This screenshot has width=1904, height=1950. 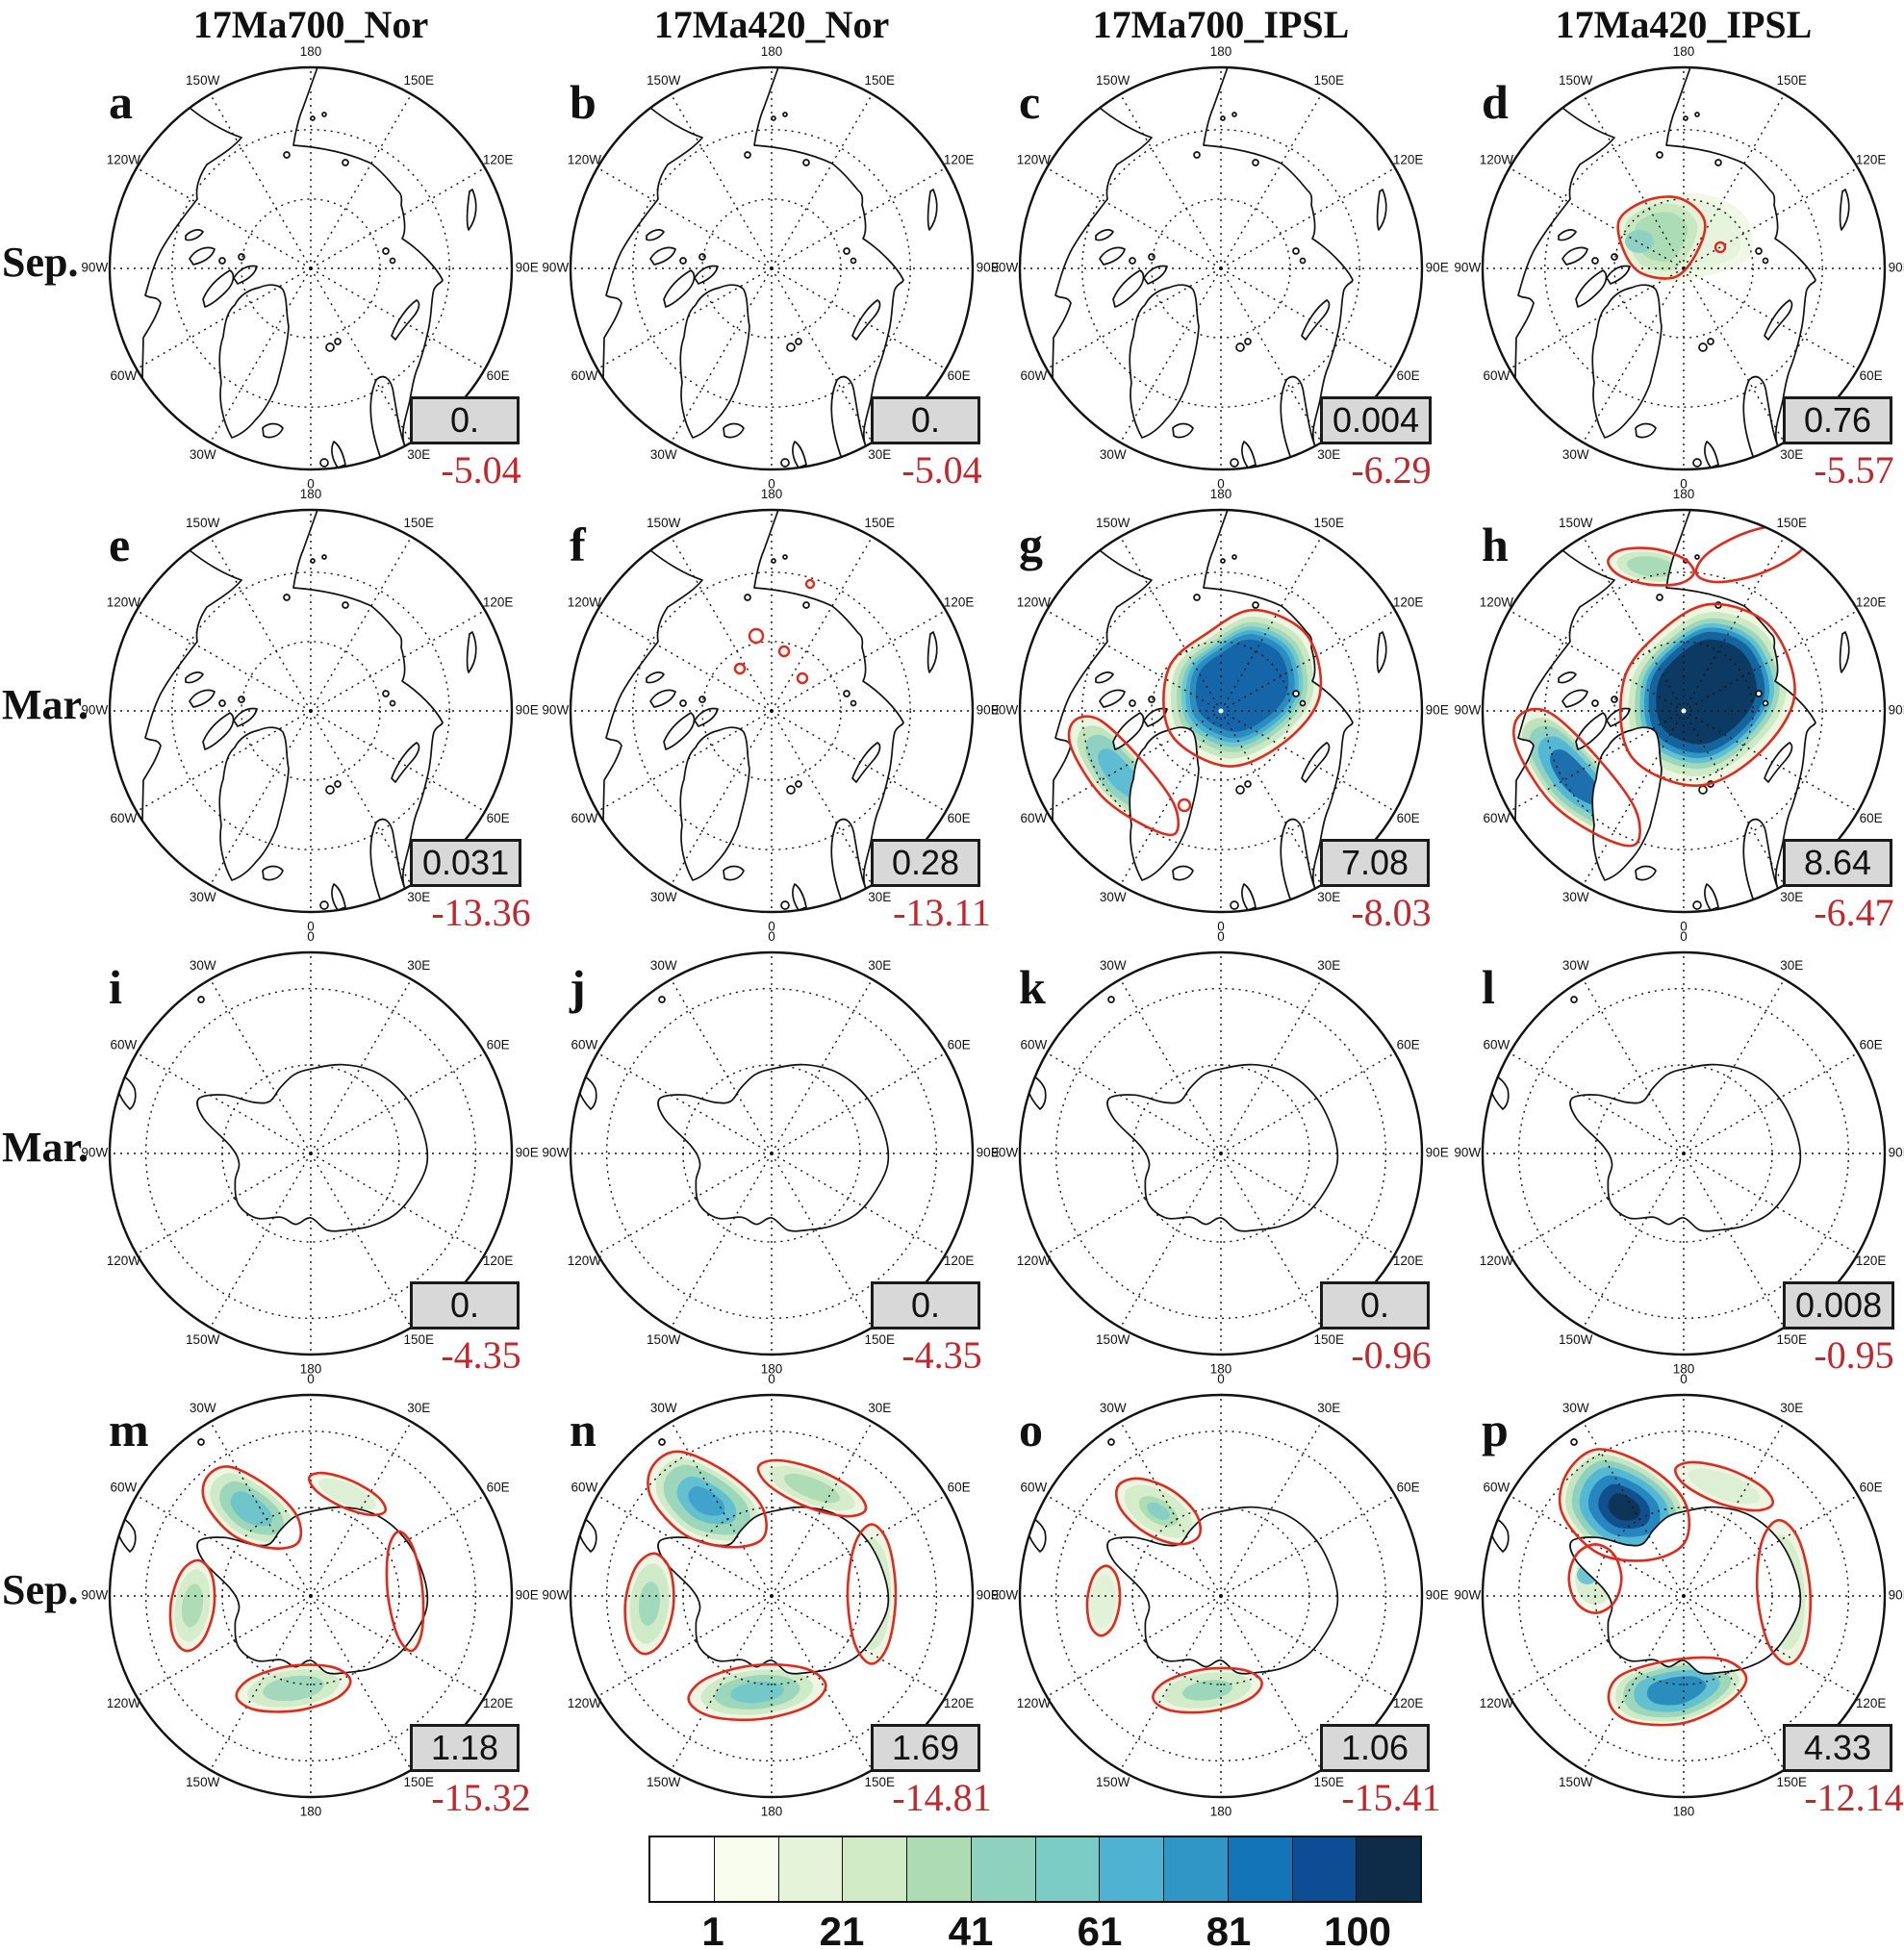 What do you see at coordinates (770, 267) in the screenshot?
I see `map-b: 180 150E 120E 90E 60E 30E 0 30W 60W 90W 120W 150W` at bounding box center [770, 267].